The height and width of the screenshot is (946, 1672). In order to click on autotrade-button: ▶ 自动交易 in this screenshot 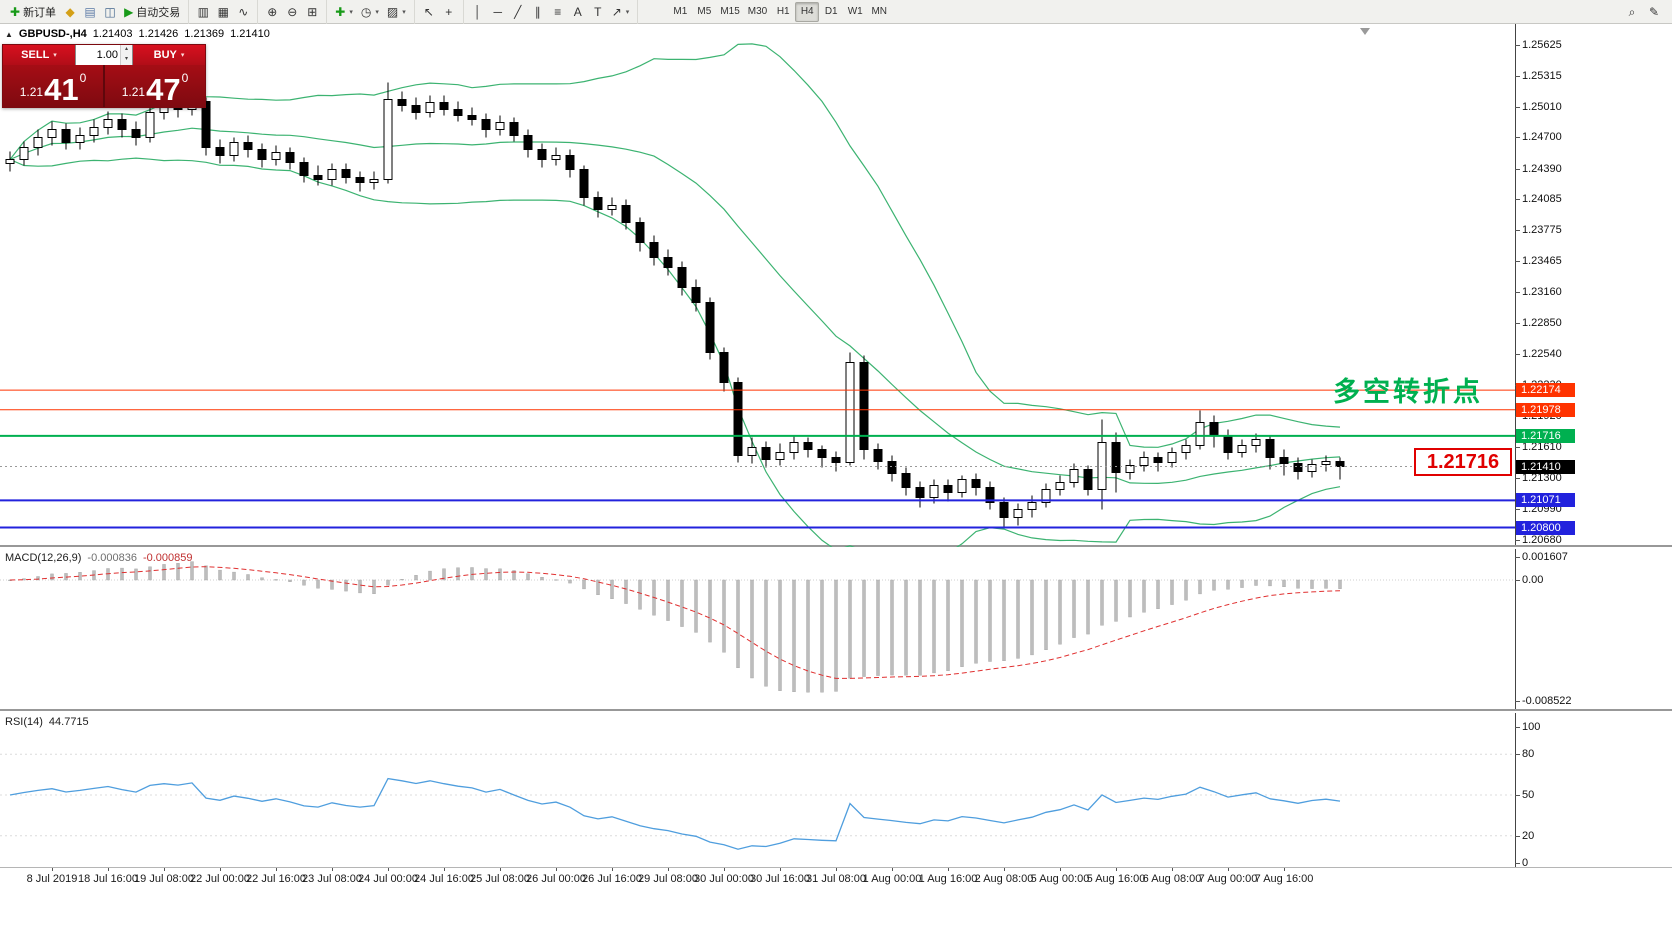, I will do `click(152, 12)`.